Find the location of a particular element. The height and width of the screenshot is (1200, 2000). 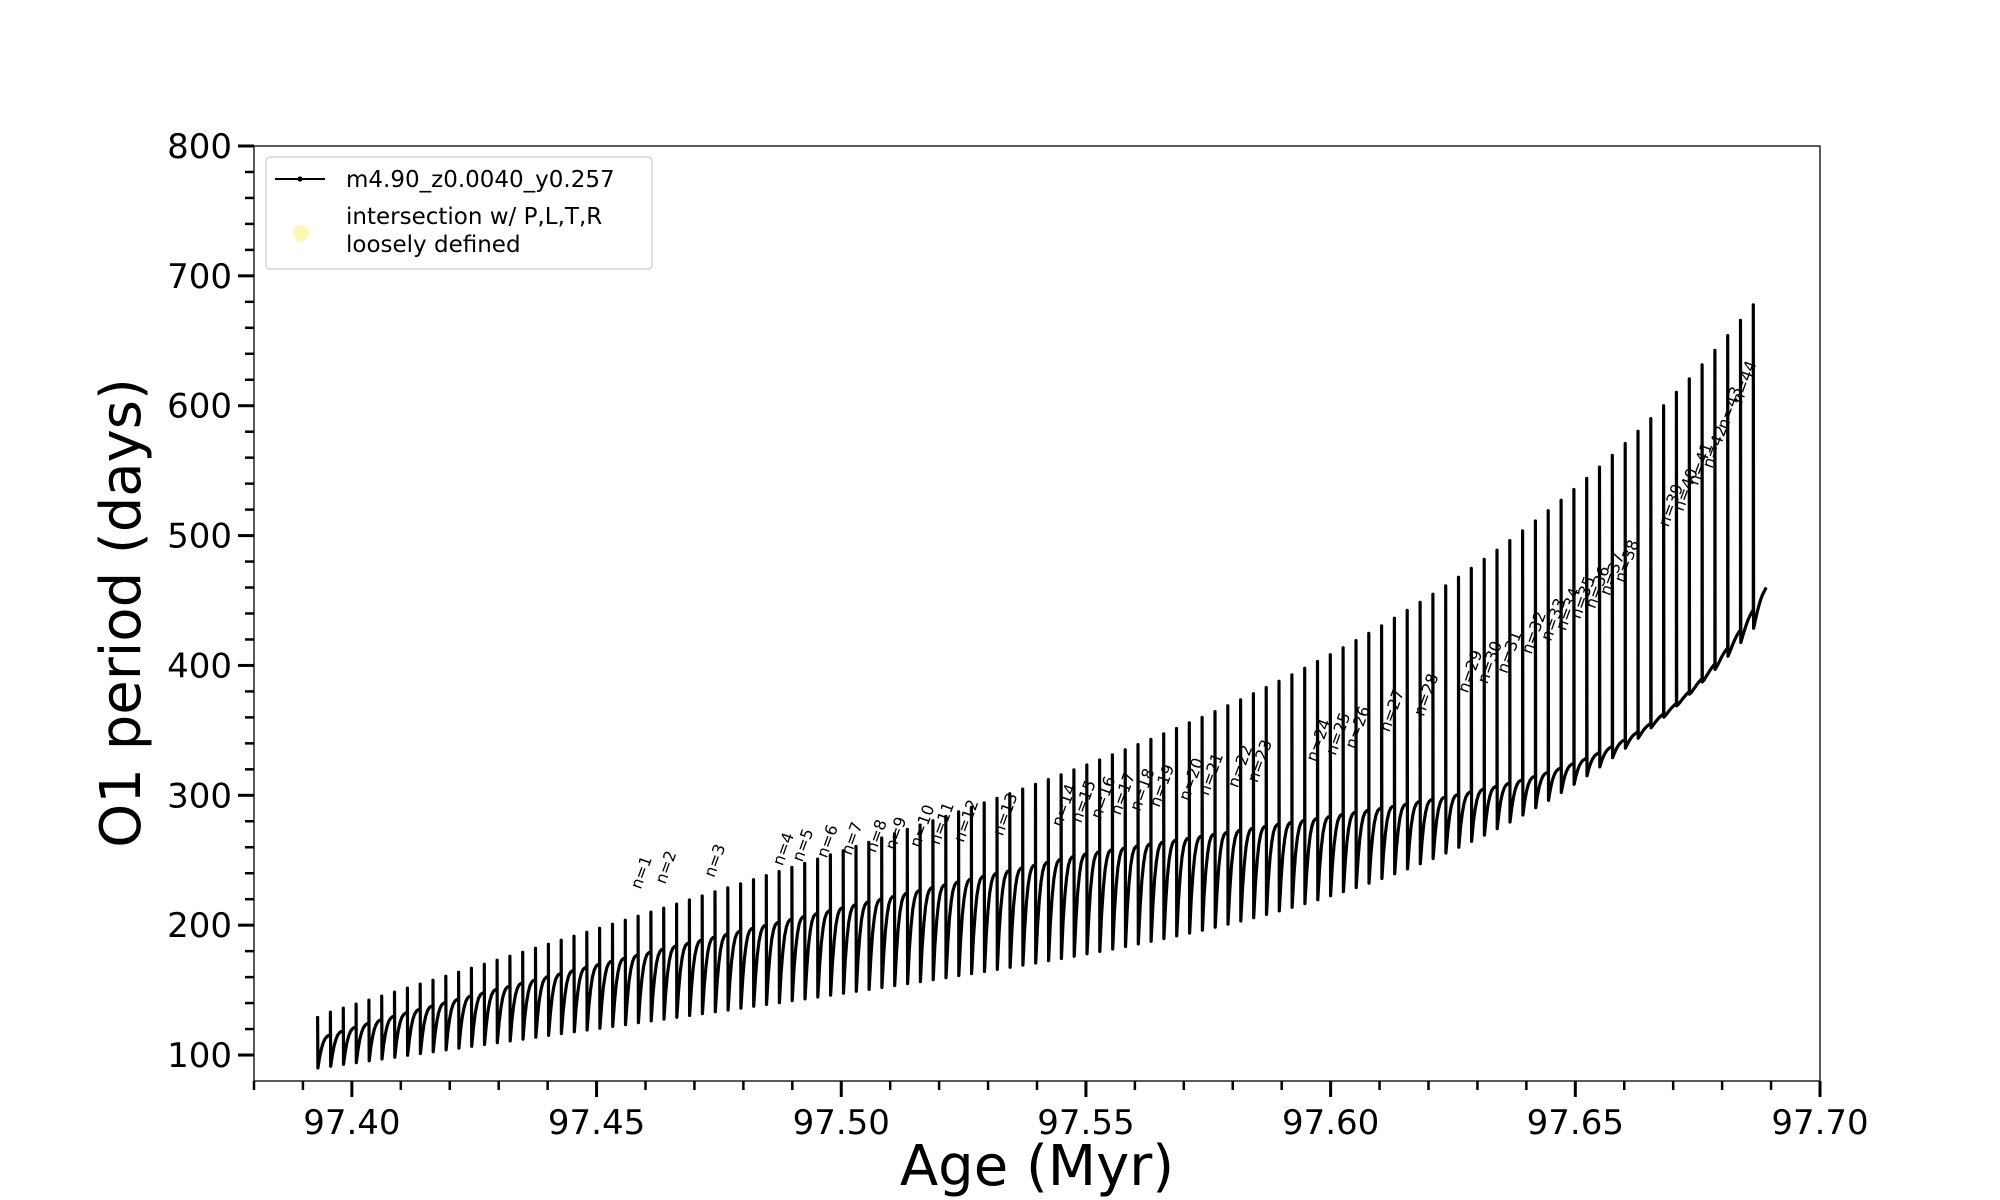

x-tick-label: 97.40 is located at coordinates (351, 1123).